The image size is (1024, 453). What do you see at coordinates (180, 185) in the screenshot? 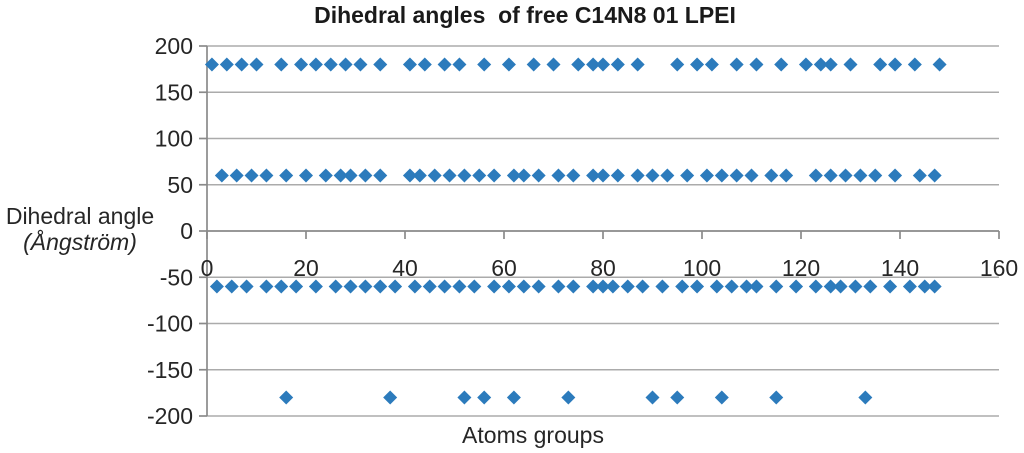
I see `y-tick-label: 50` at bounding box center [180, 185].